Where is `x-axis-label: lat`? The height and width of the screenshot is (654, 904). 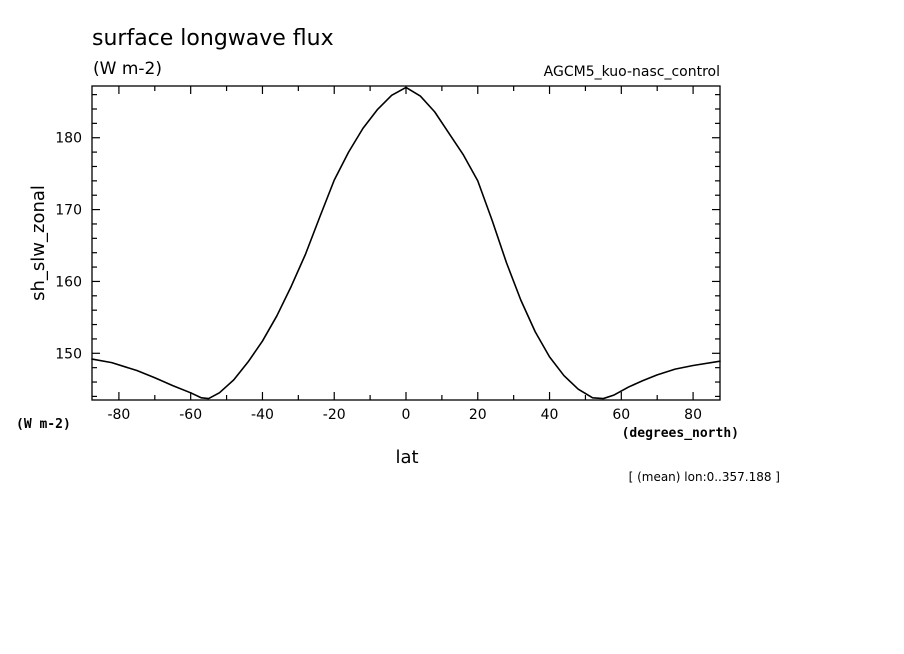
x-axis-label: lat is located at coordinates (406, 457).